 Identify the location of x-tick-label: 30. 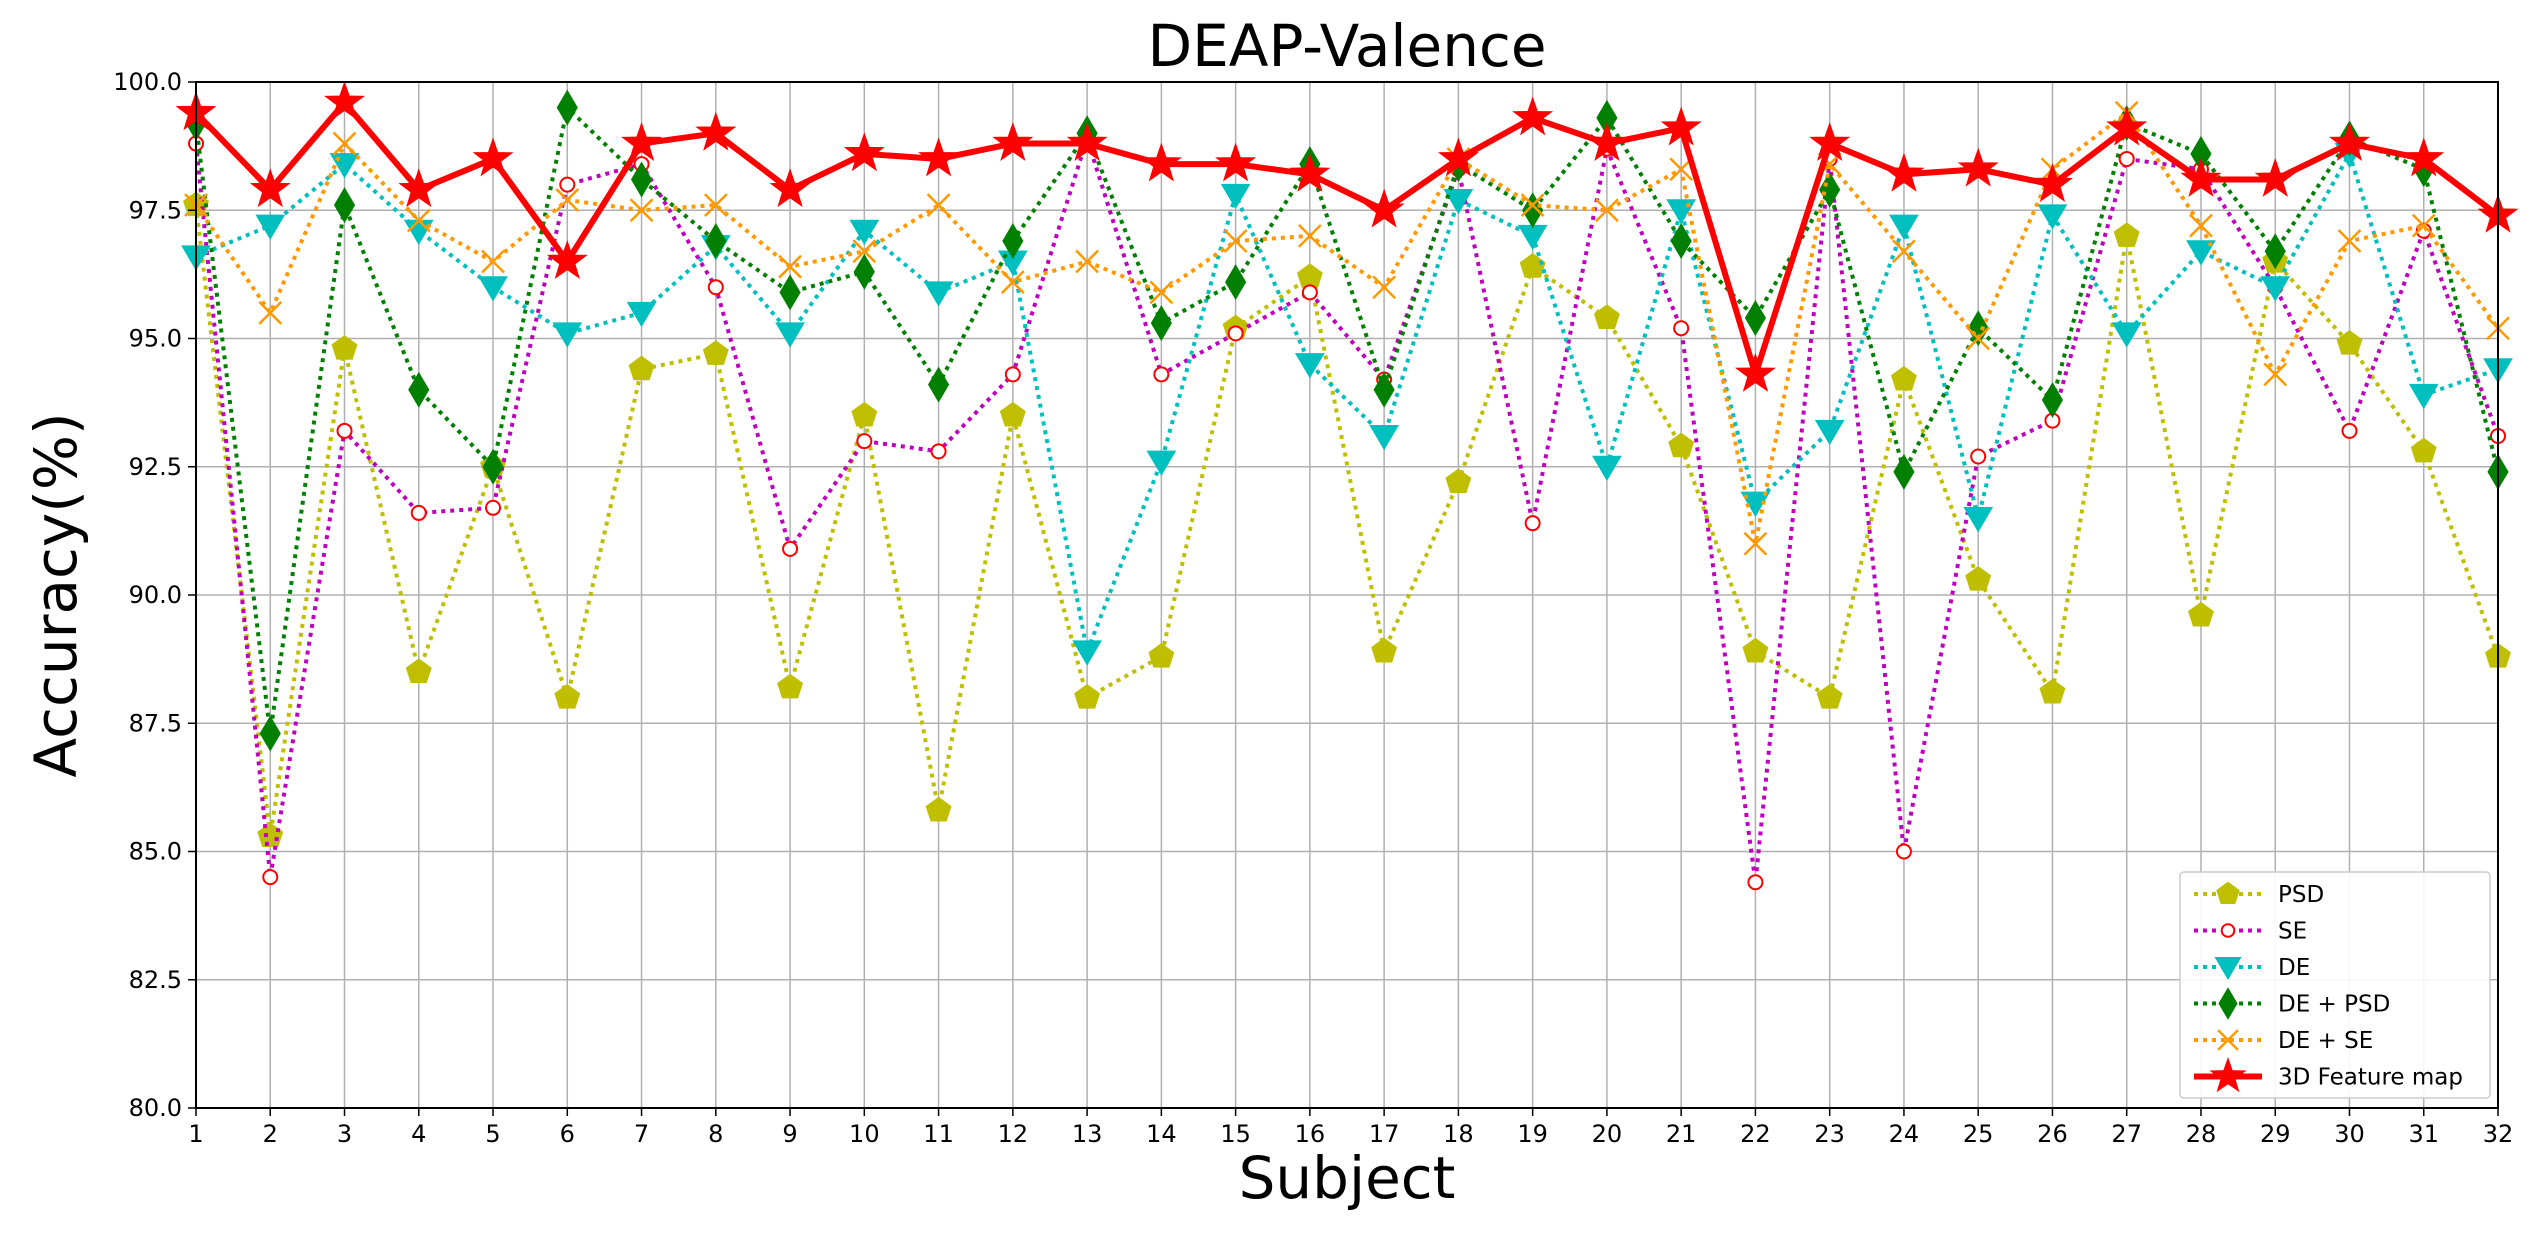
(2349, 1134).